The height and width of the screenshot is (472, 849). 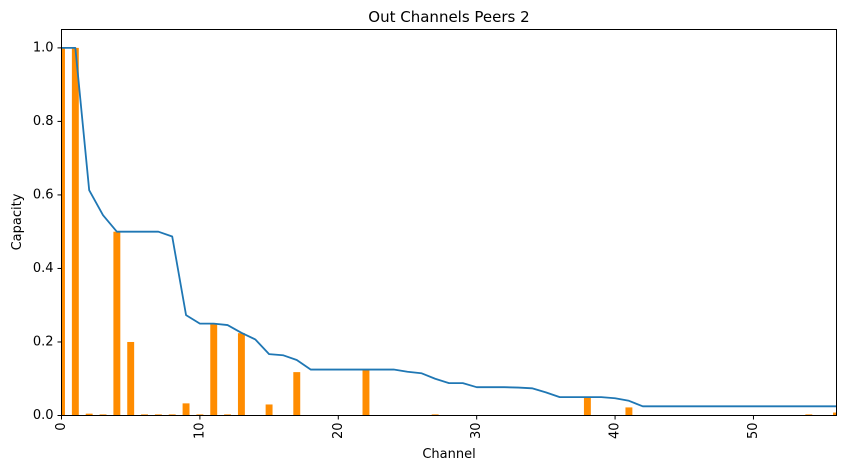 What do you see at coordinates (43, 415) in the screenshot?
I see `y-tick-label: 0.0` at bounding box center [43, 415].